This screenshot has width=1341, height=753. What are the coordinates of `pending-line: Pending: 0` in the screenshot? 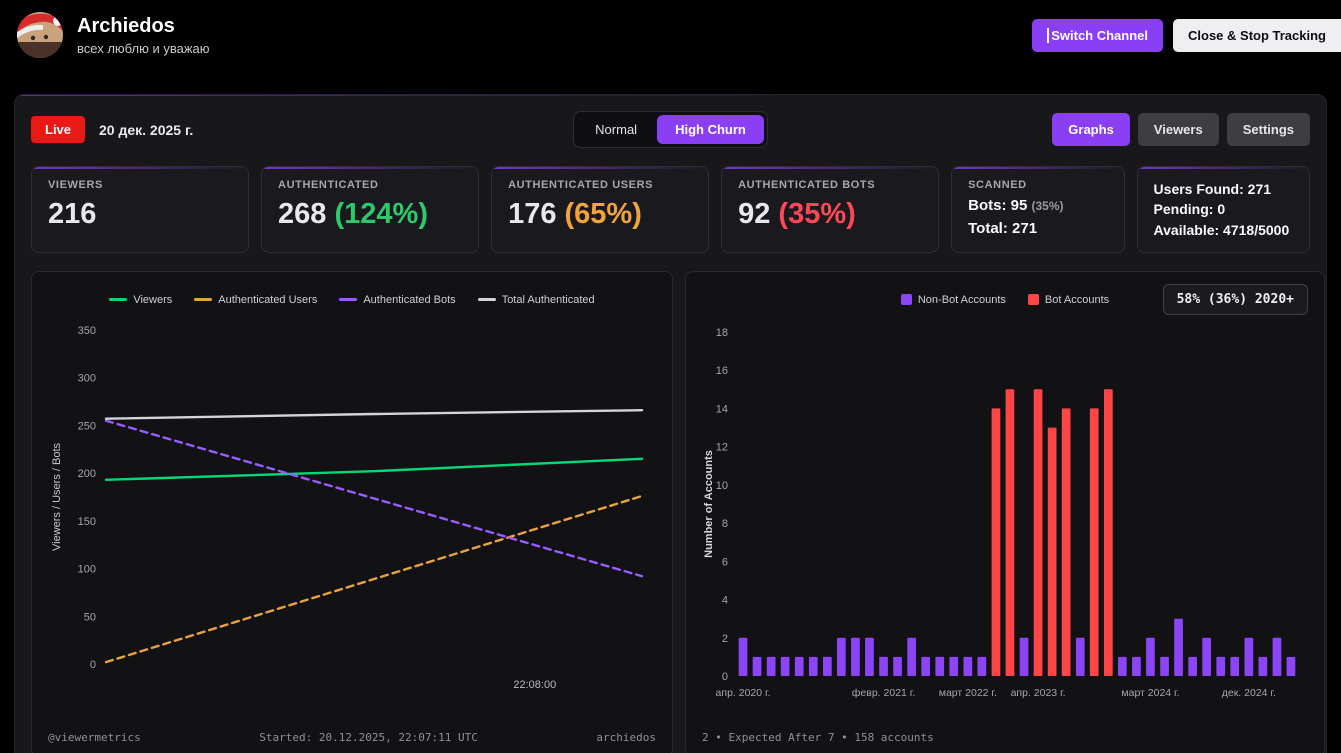 It's located at (1189, 209).